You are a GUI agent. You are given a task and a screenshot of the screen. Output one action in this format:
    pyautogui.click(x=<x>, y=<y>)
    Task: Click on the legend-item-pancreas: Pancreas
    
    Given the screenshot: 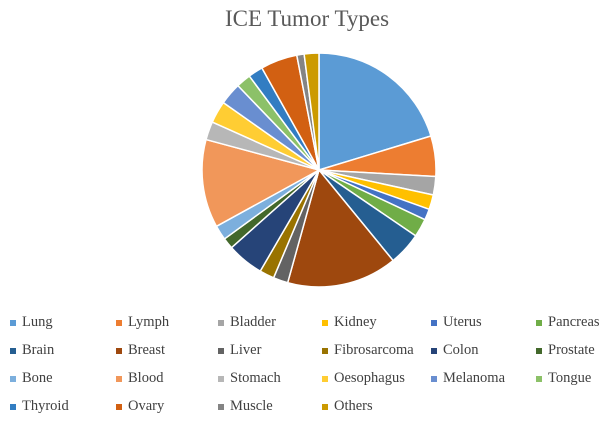 What is the action you would take?
    pyautogui.click(x=568, y=322)
    